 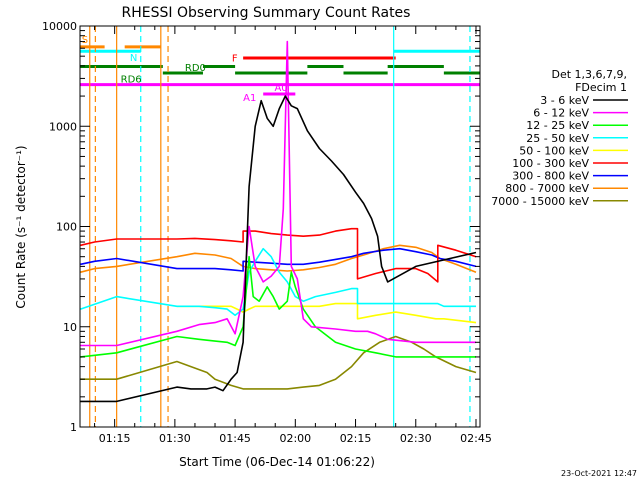 What do you see at coordinates (326, 313) in the screenshot?
I see `series-line-50-100-kev` at bounding box center [326, 313].